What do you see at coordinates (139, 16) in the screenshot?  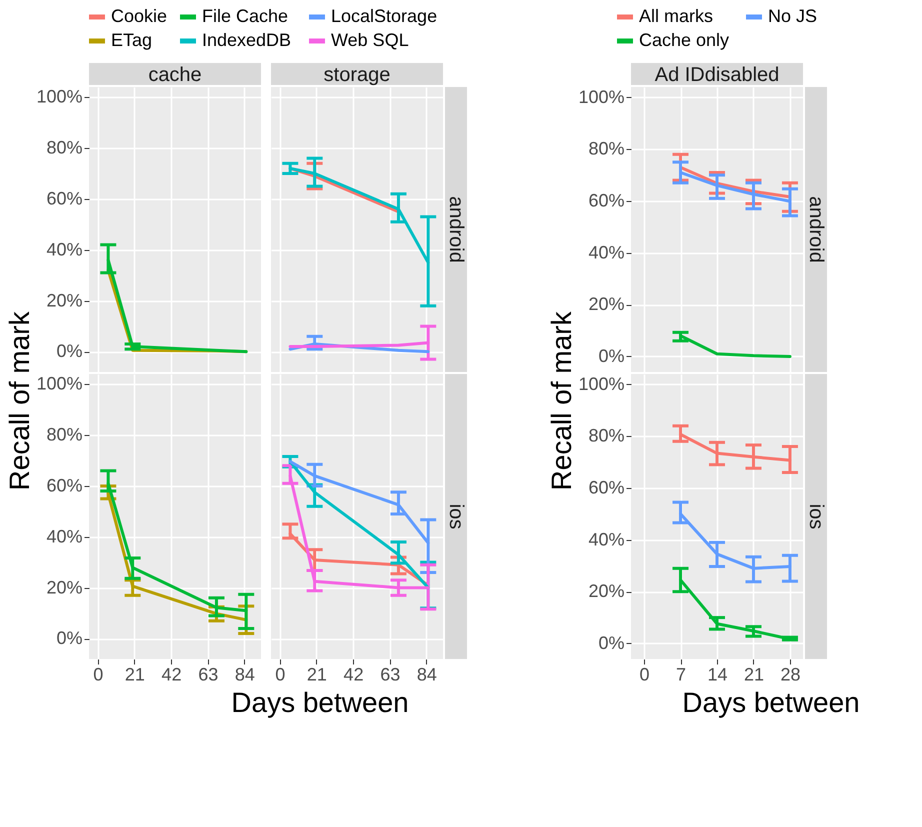 I see `legend-label: Cookie` at bounding box center [139, 16].